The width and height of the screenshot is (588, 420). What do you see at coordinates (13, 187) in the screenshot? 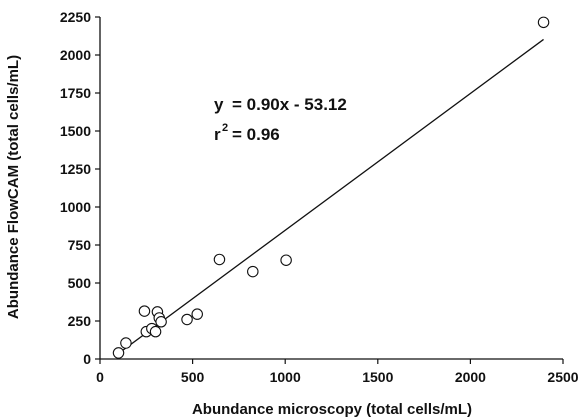
I see `y-axis-title: Abundance FlowCAM (total cells/mL)` at bounding box center [13, 187].